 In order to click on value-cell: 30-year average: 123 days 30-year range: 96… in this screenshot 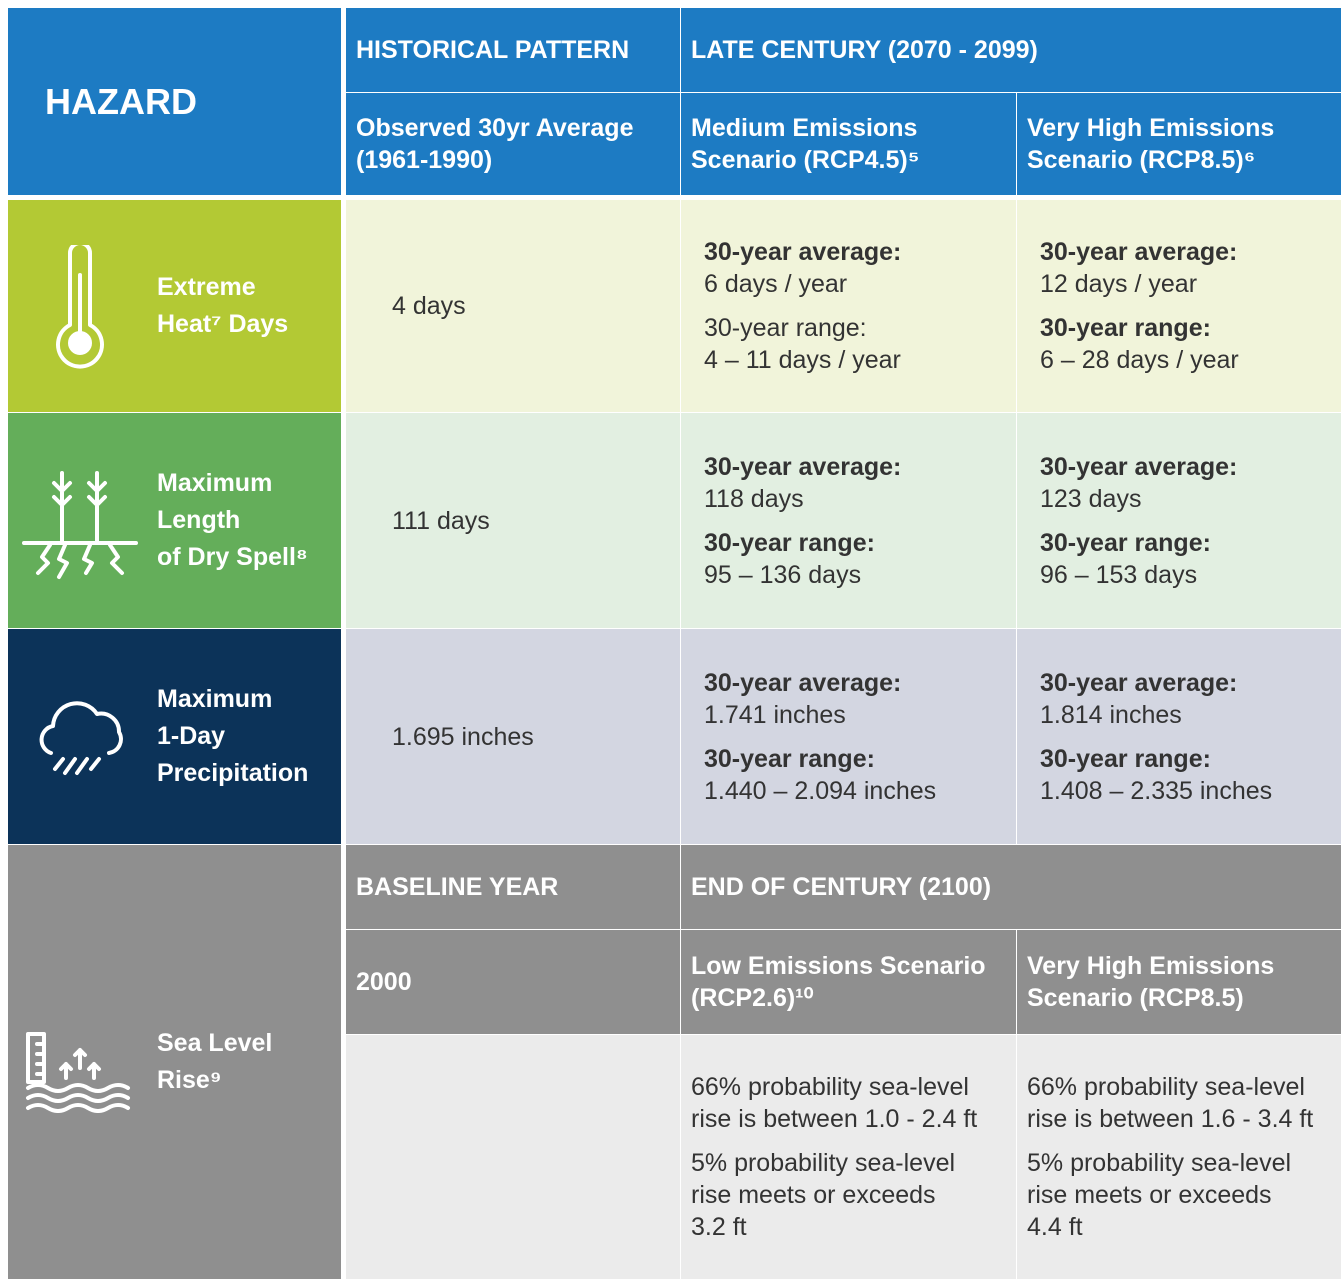, I will do `click(1179, 520)`.